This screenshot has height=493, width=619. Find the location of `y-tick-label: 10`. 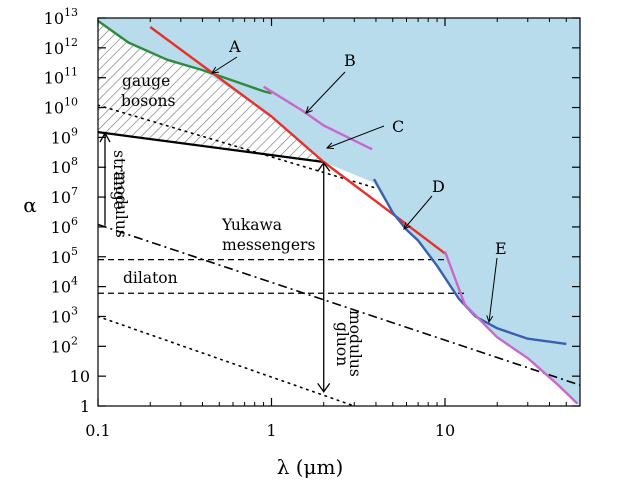

y-tick-label: 10 is located at coordinates (80, 376).